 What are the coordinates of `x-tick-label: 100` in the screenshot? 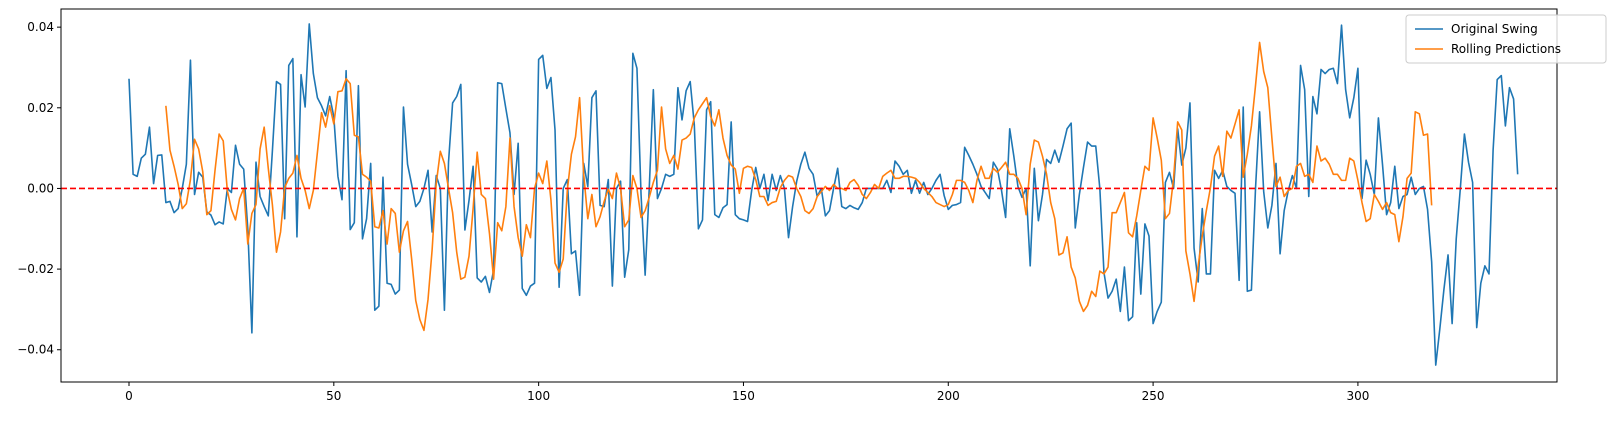 It's located at (538, 396).